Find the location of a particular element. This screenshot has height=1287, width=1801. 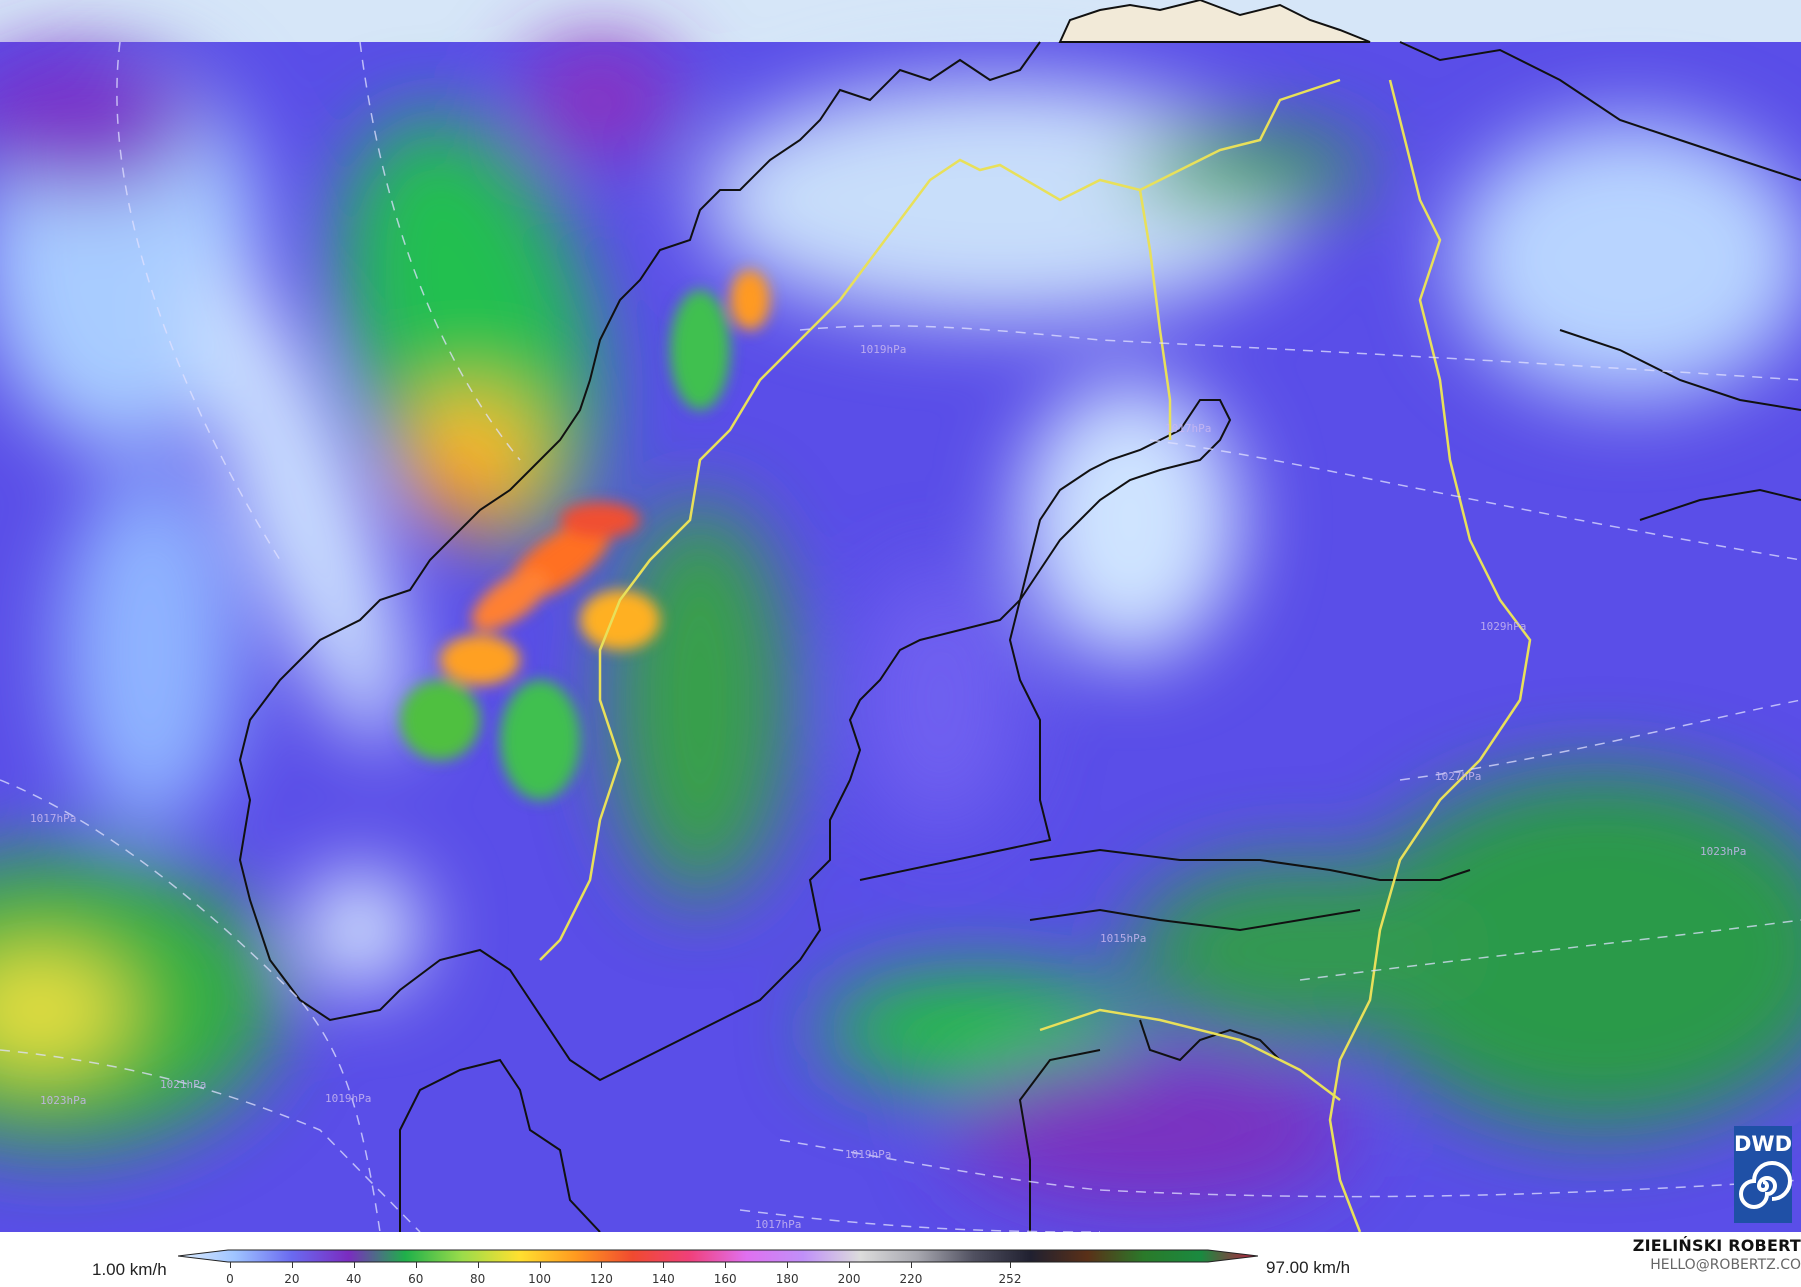

author-credit: ZIELIŃSKI ROBERT HELLO@ROBERTZ.CO is located at coordinates (1717, 1254).